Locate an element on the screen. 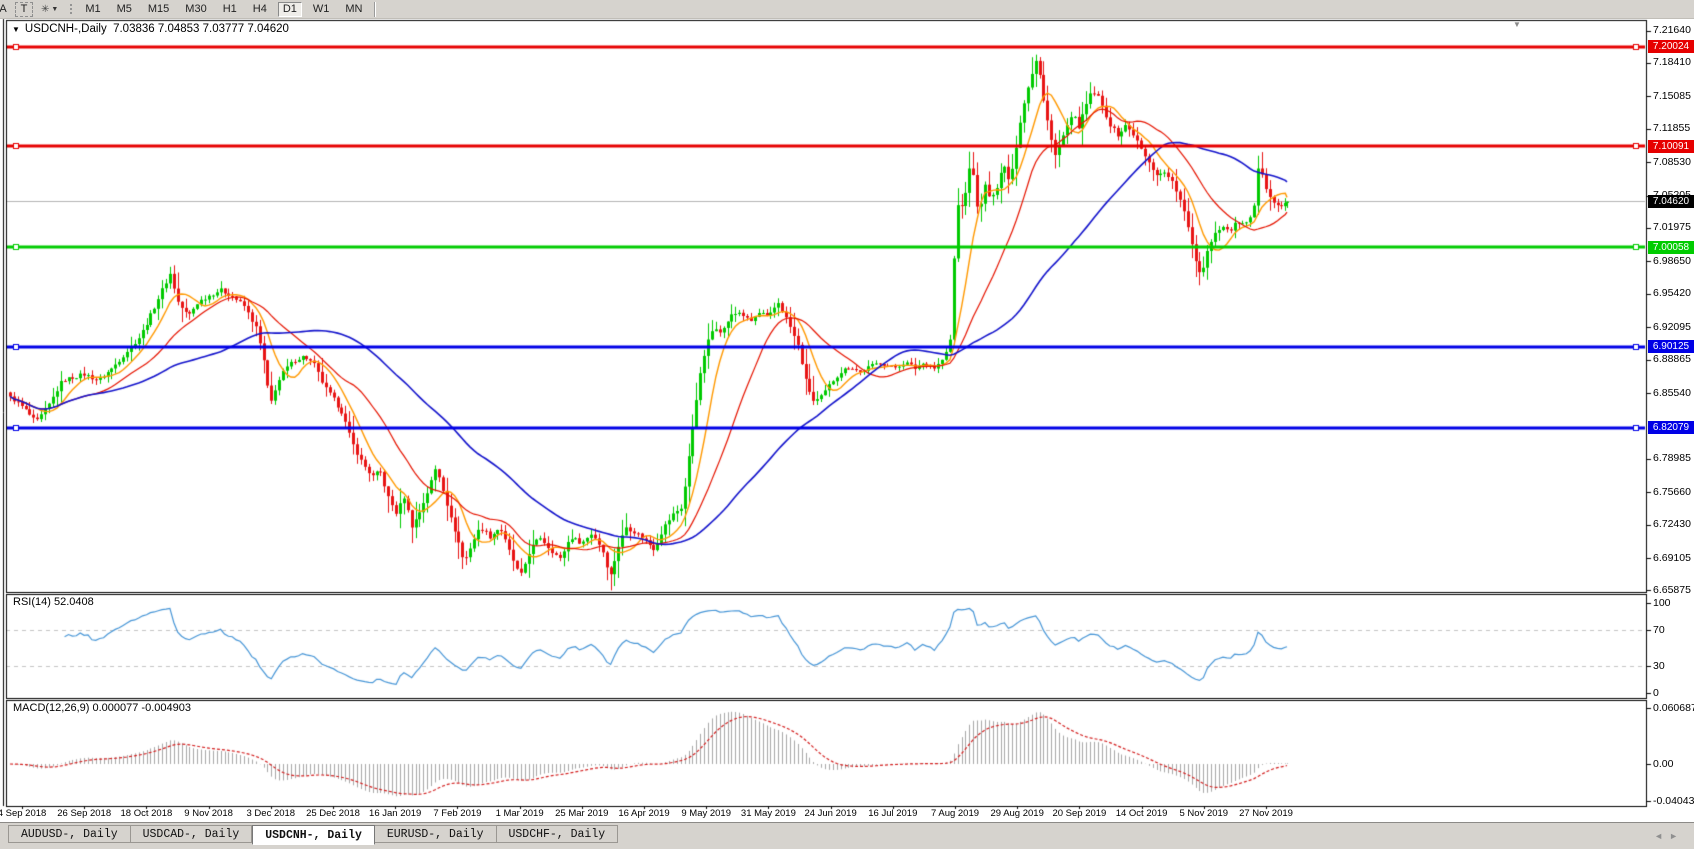  tab-usdcnh: USDCNH-, Daily is located at coordinates (313, 835).